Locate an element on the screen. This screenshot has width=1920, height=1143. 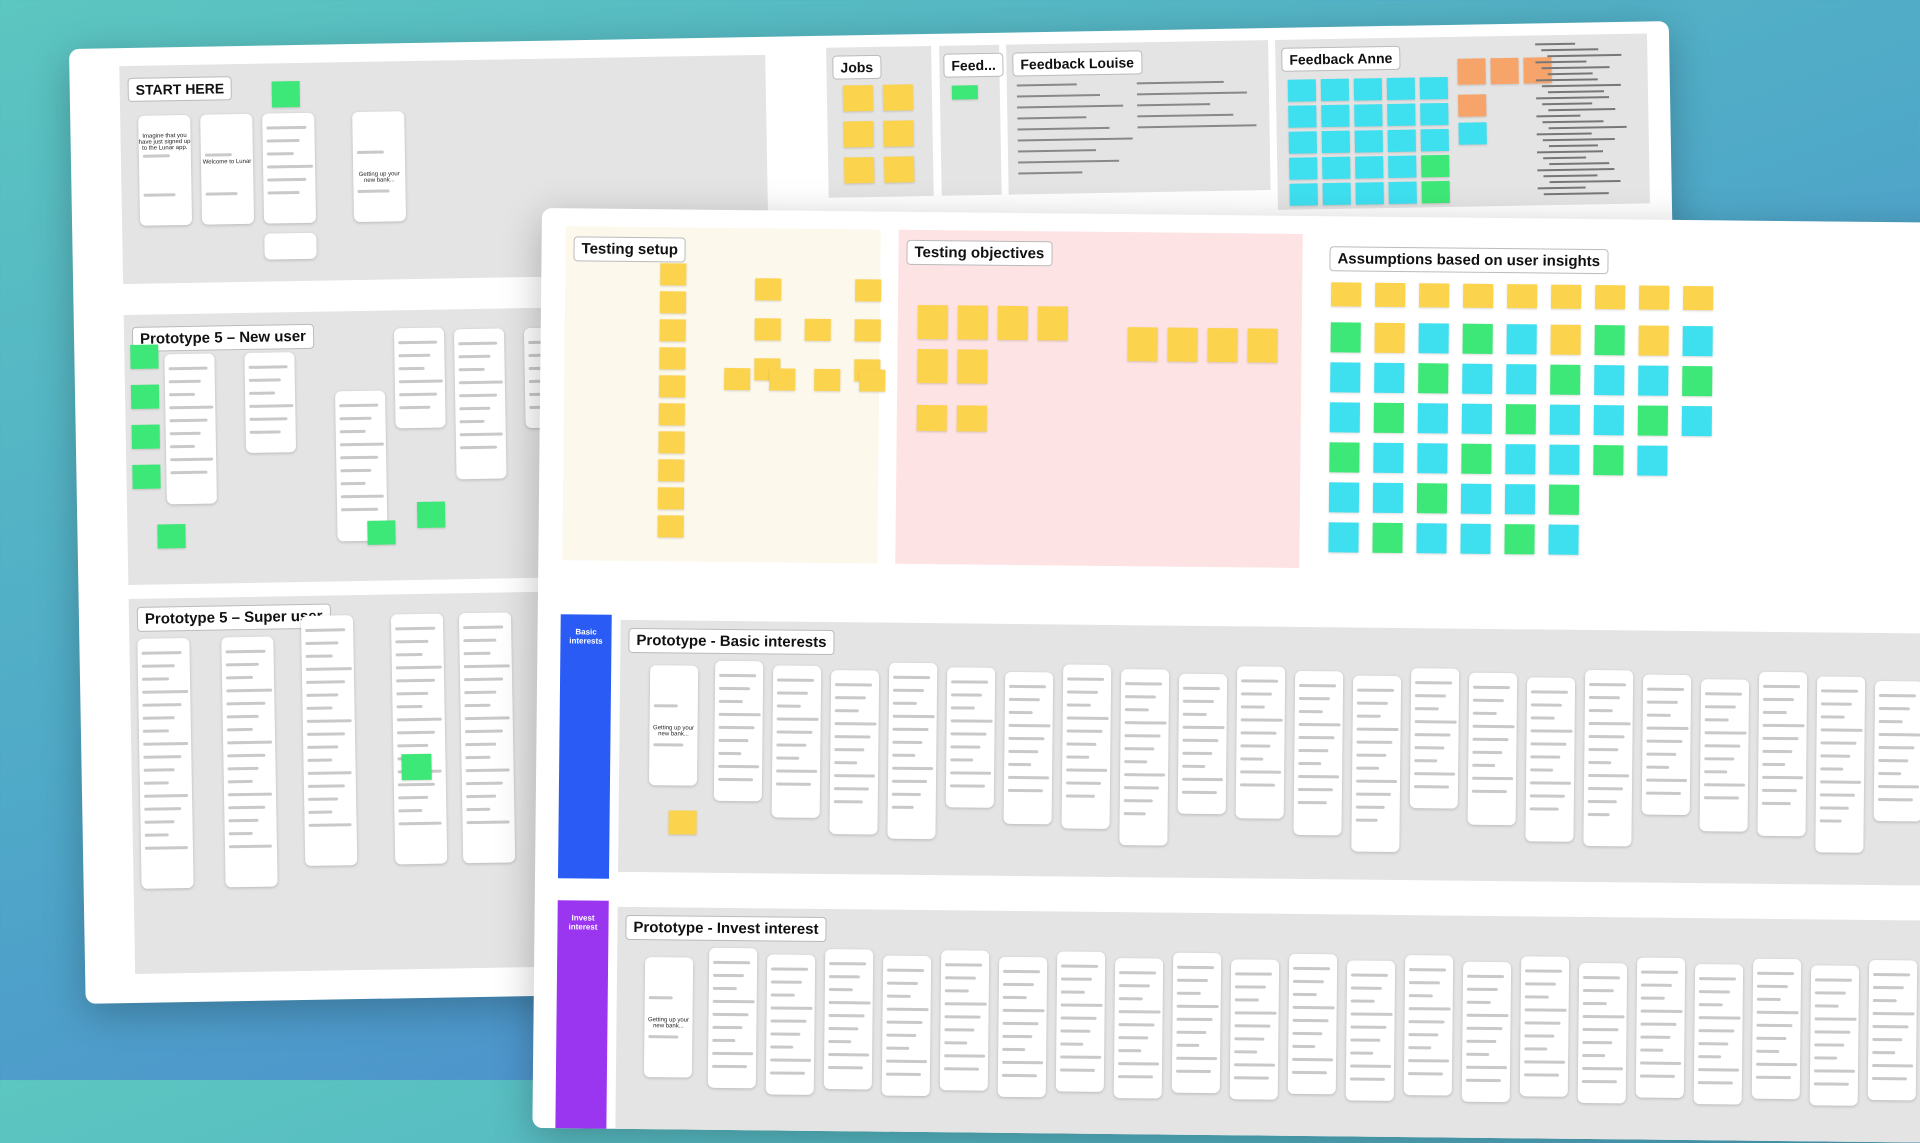
feedback-louise-area: Feedback Louise is located at coordinates (1138, 117).